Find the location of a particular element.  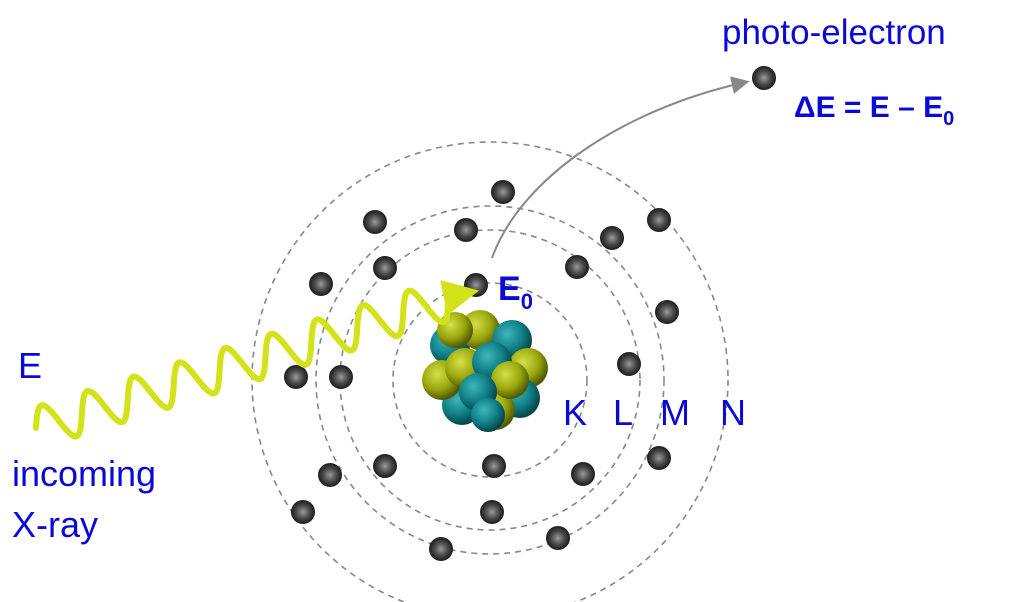

incoming-label-line1: incoming is located at coordinates (84, 473).